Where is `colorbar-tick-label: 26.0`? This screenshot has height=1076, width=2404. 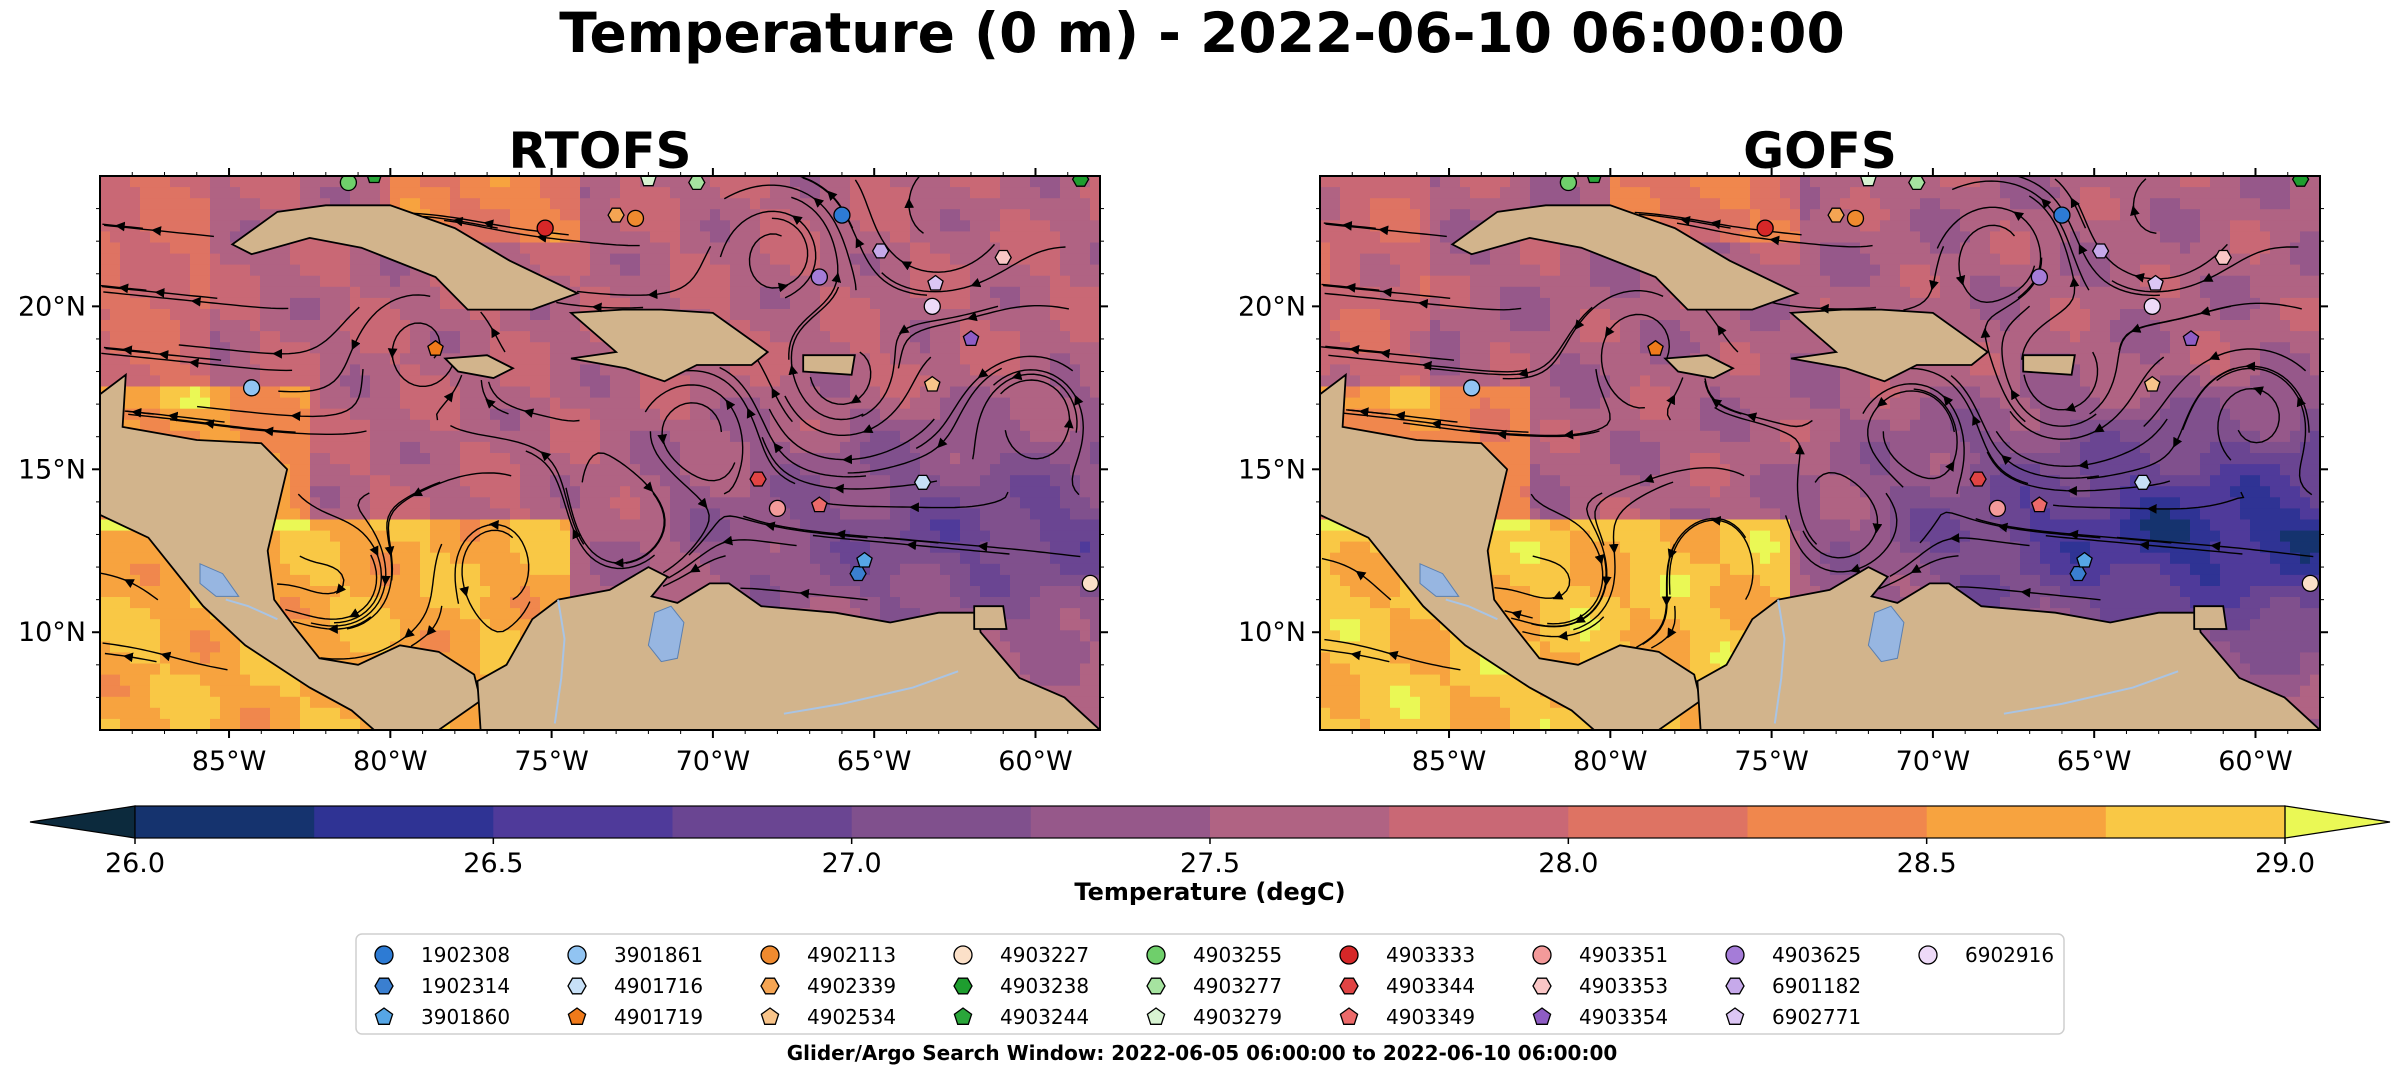
colorbar-tick-label: 26.0 is located at coordinates (135, 863).